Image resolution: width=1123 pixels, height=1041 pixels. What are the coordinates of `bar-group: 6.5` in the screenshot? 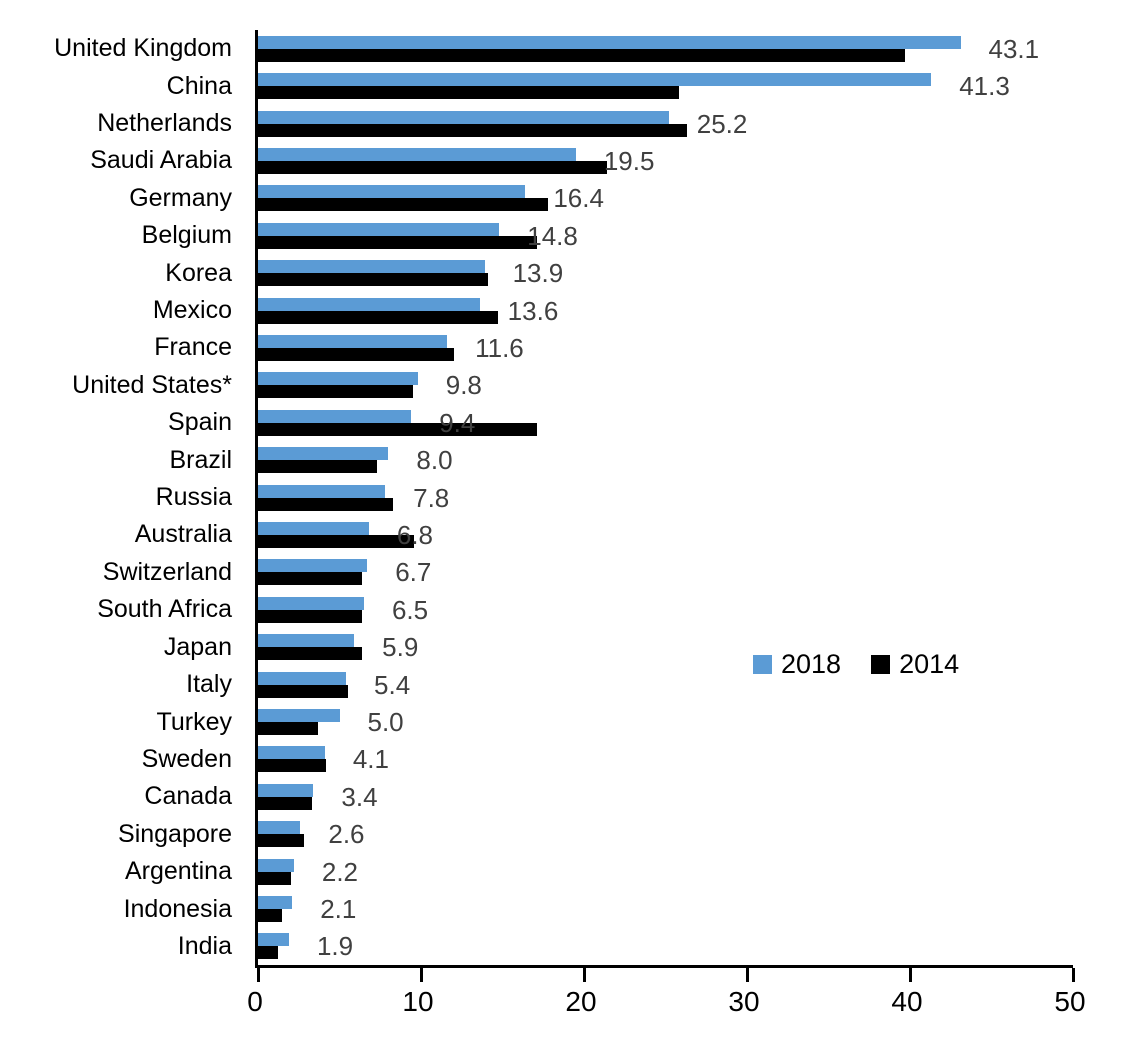 It's located at (665, 609).